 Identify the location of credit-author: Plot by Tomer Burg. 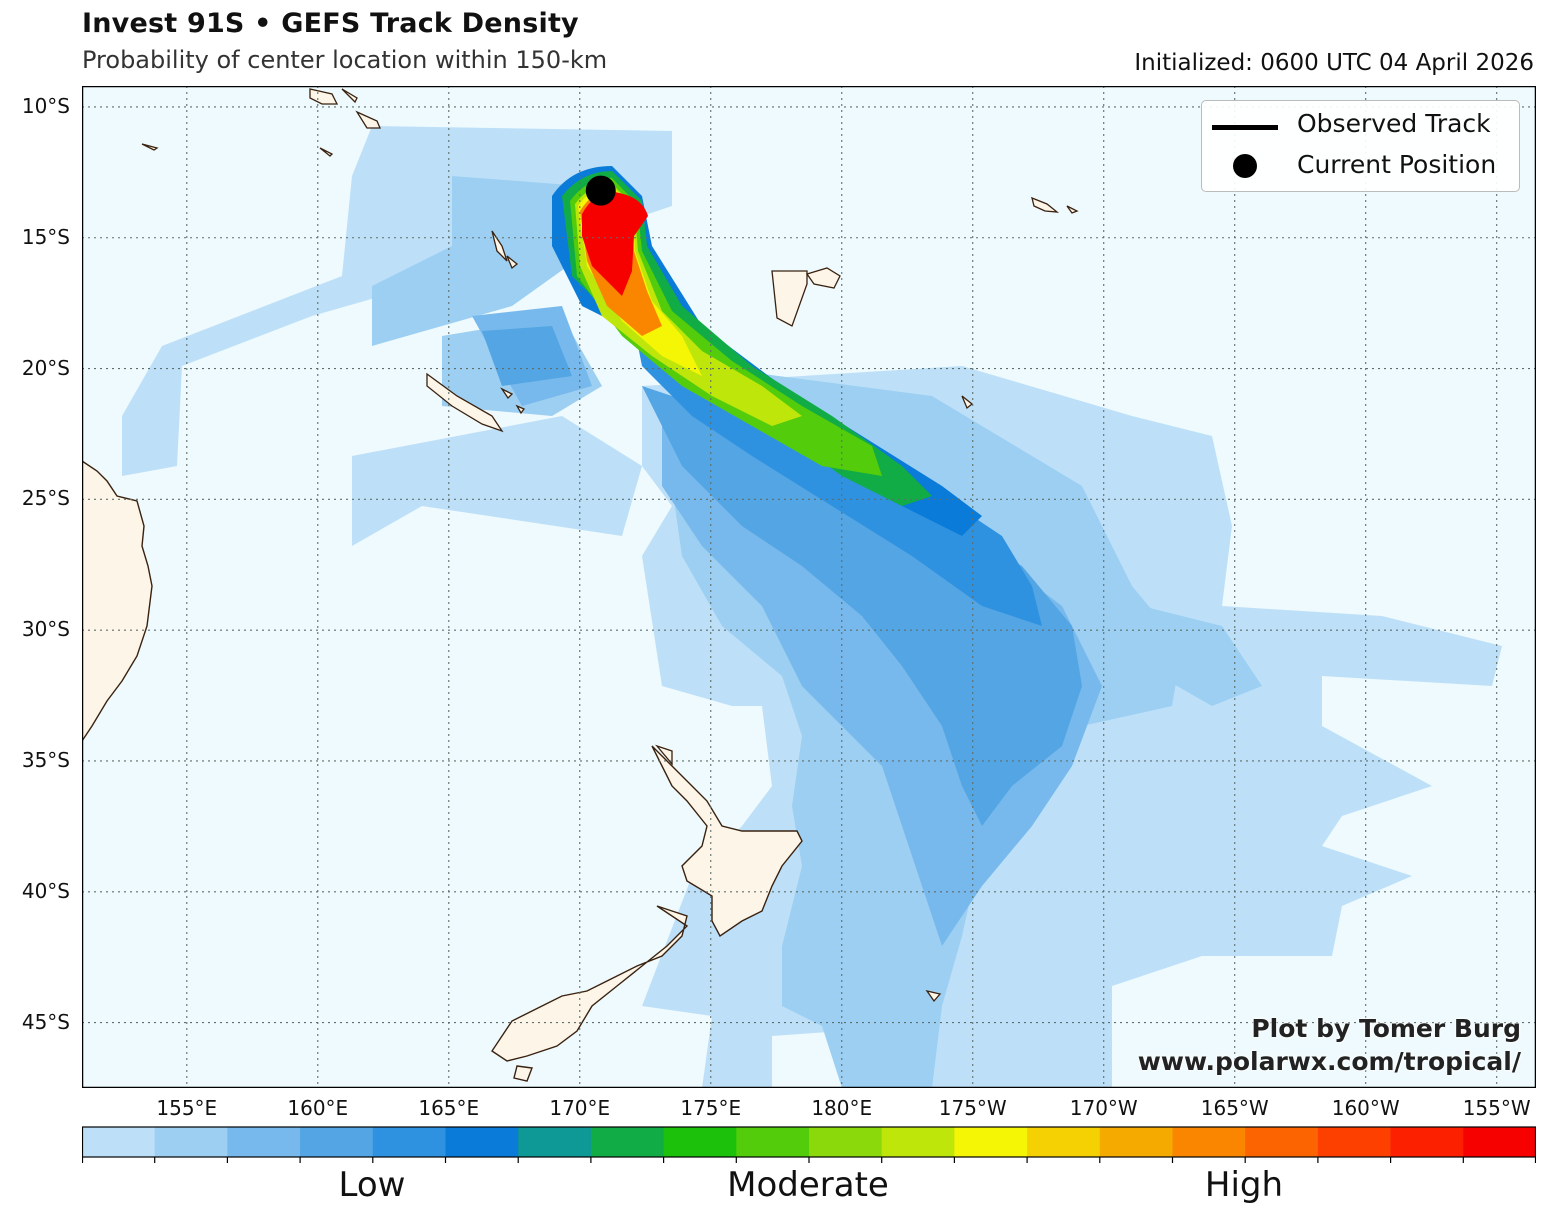
(1386, 1028).